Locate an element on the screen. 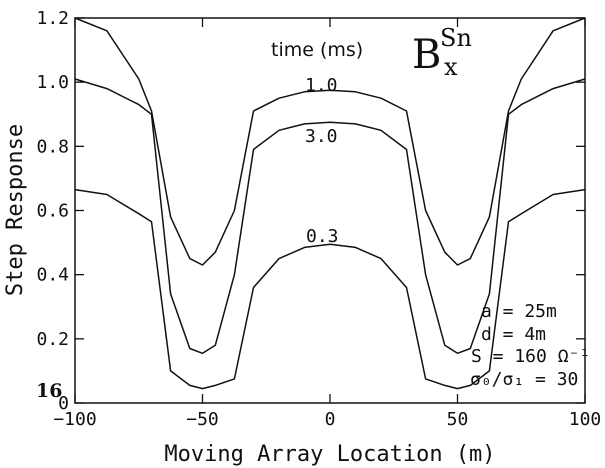 This screenshot has width=605, height=468. legend-title: time (ms) is located at coordinates (317, 50).